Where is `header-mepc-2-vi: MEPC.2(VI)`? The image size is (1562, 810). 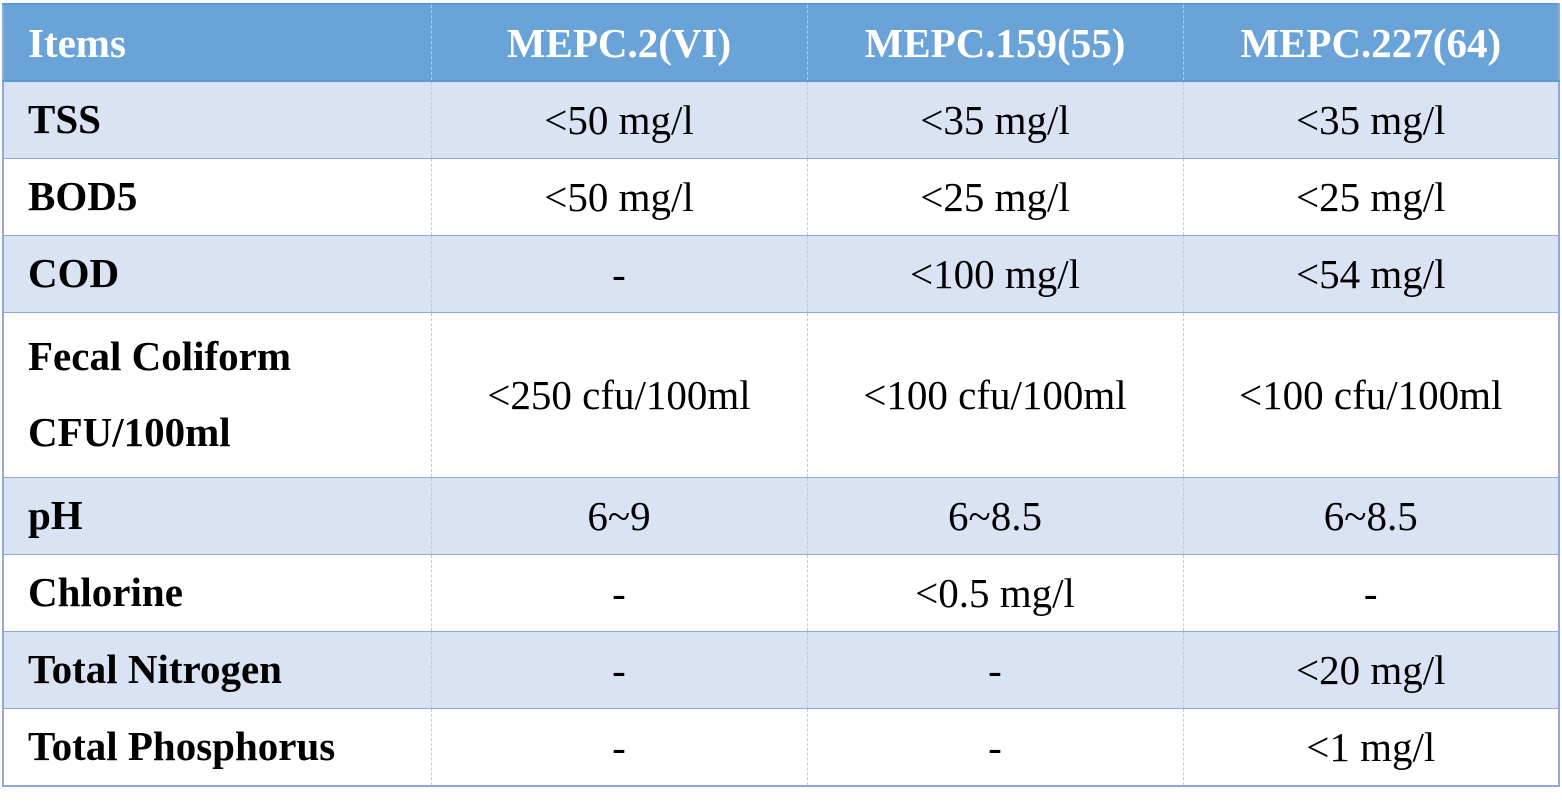 header-mepc-2-vi: MEPC.2(VI) is located at coordinates (619, 42).